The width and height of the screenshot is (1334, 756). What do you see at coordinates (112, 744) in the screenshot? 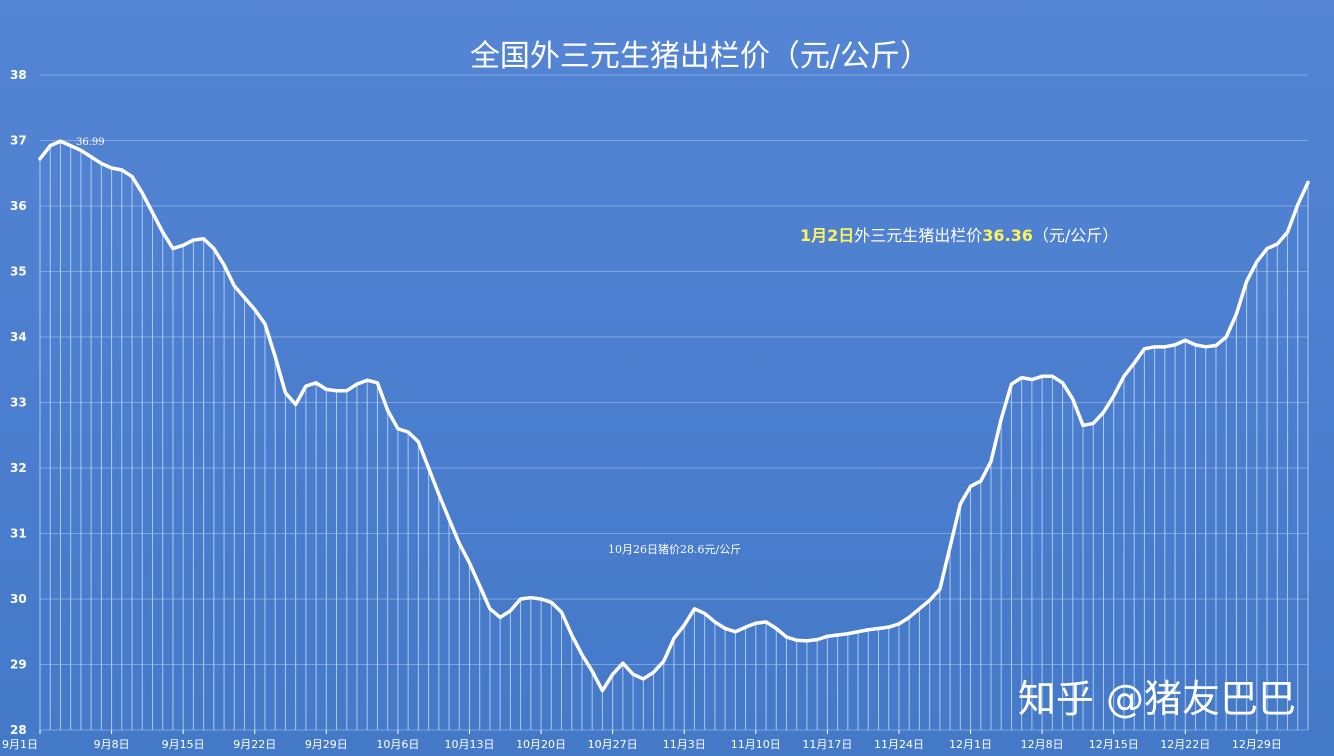
I see `x-tick-label: 9月8日` at bounding box center [112, 744].